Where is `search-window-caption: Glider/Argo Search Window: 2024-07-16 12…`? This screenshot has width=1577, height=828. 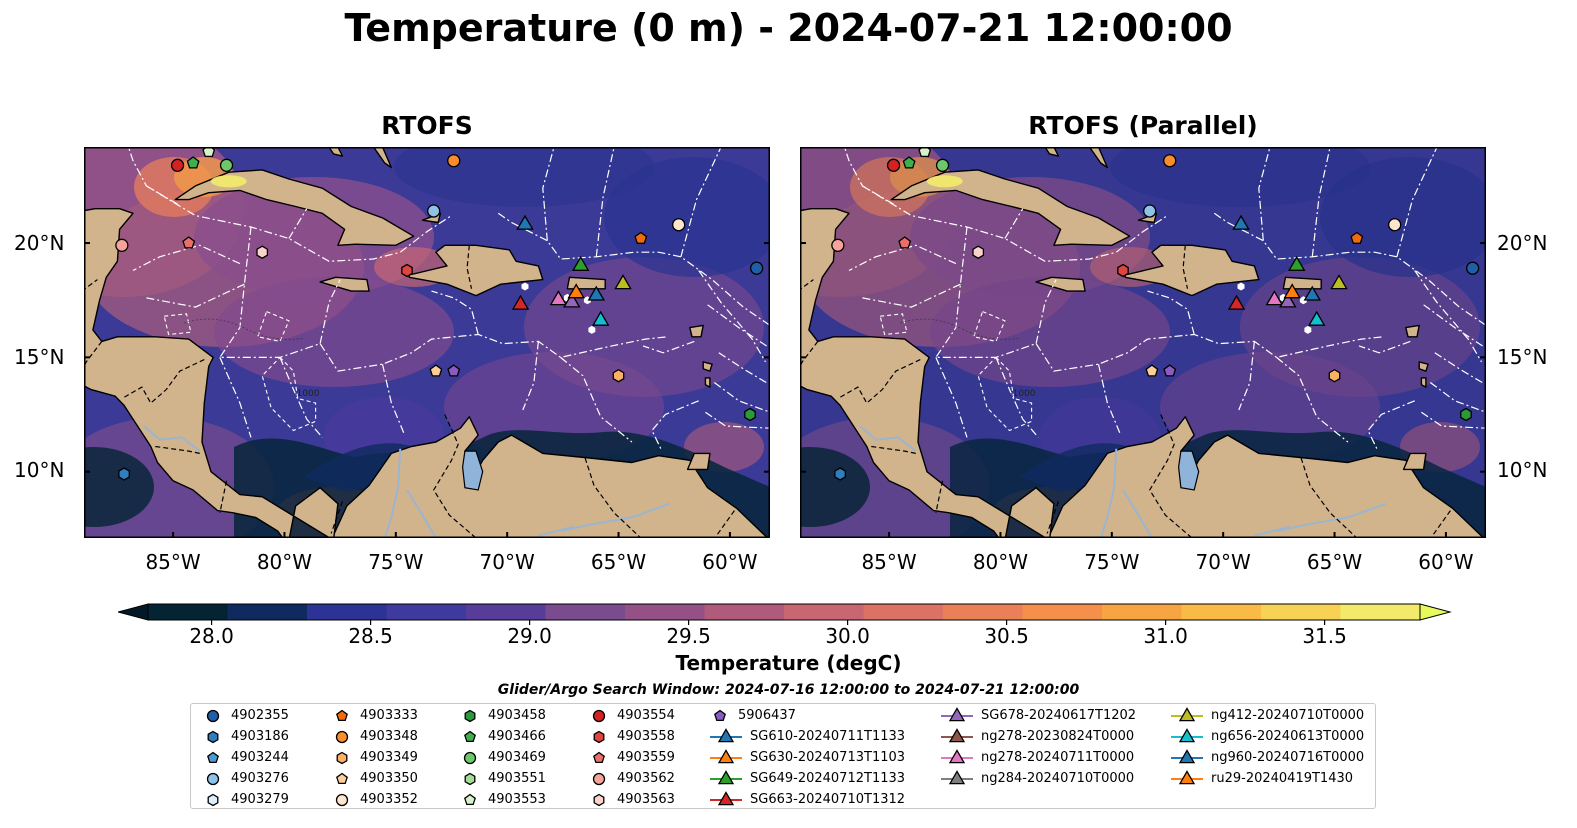
search-window-caption: Glider/Argo Search Window: 2024-07-16 12… is located at coordinates (788, 690).